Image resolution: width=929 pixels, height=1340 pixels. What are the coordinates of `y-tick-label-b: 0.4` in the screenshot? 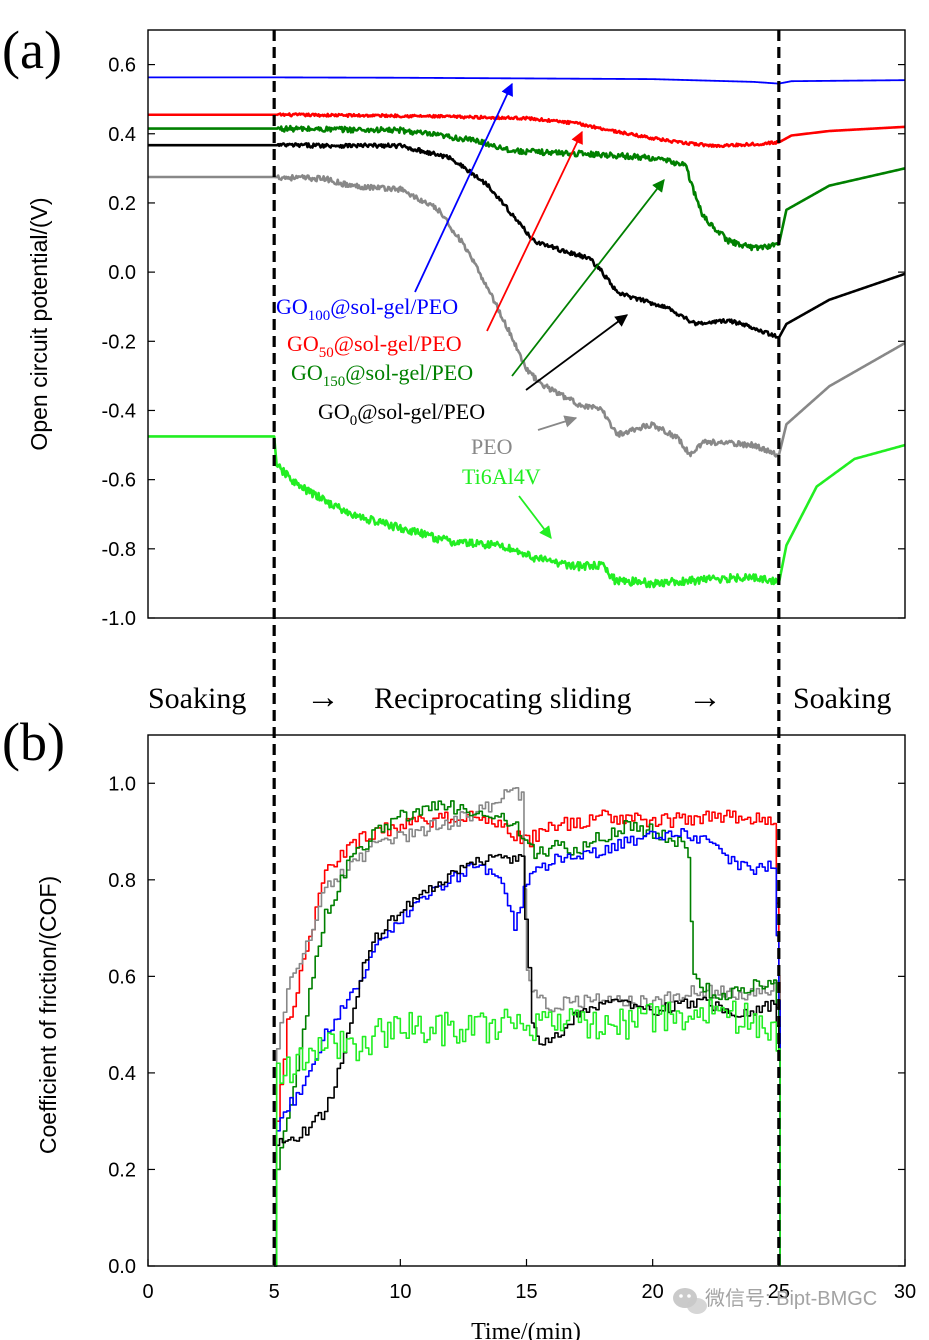 It's located at (122, 1074).